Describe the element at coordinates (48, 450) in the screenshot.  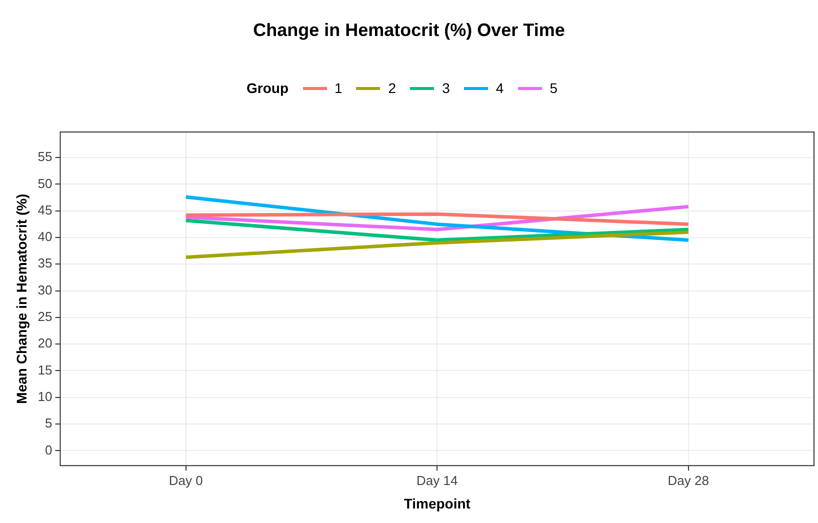
I see `y-tick-label: 0` at that location.